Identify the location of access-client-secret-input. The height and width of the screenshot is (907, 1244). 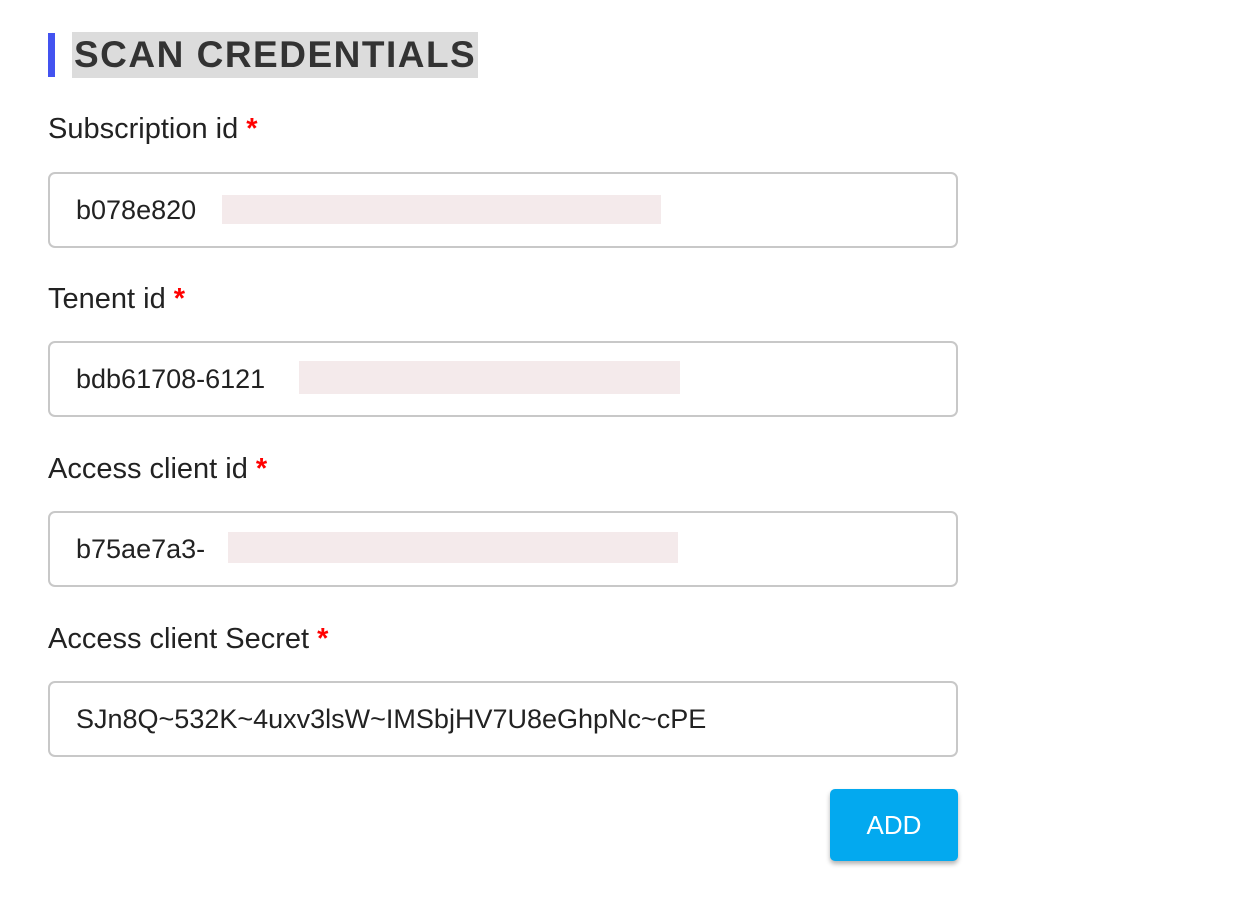
(506, 719).